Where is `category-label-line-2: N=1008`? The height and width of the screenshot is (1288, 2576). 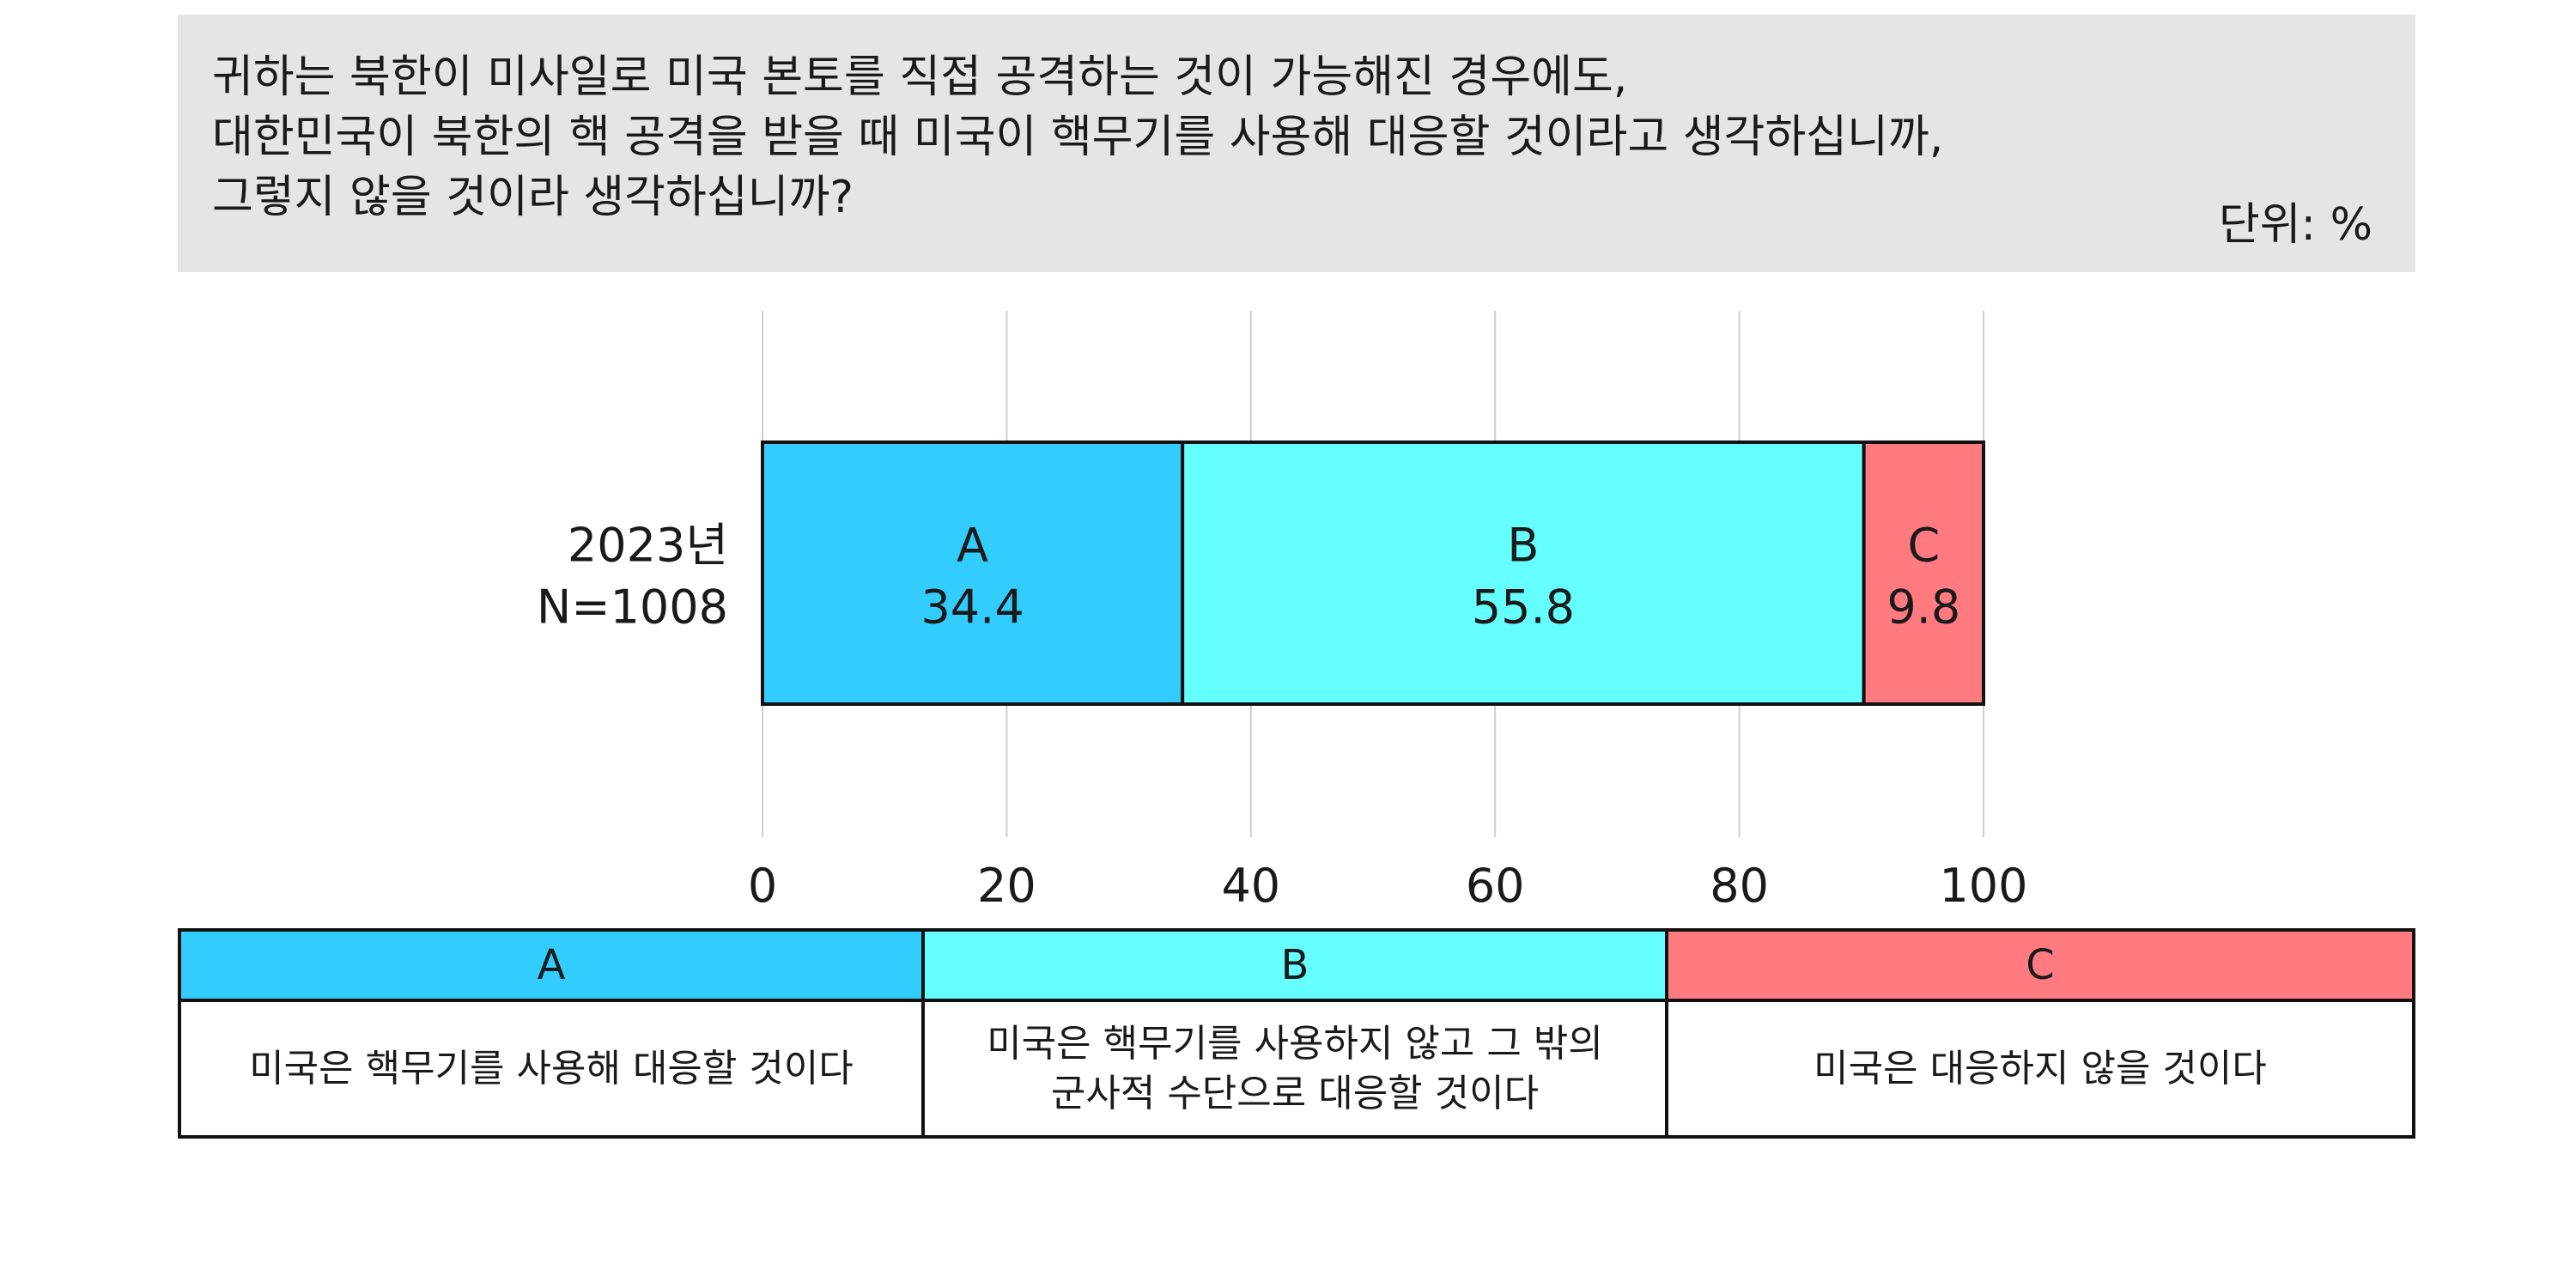 category-label-line-2: N=1008 is located at coordinates (632, 607).